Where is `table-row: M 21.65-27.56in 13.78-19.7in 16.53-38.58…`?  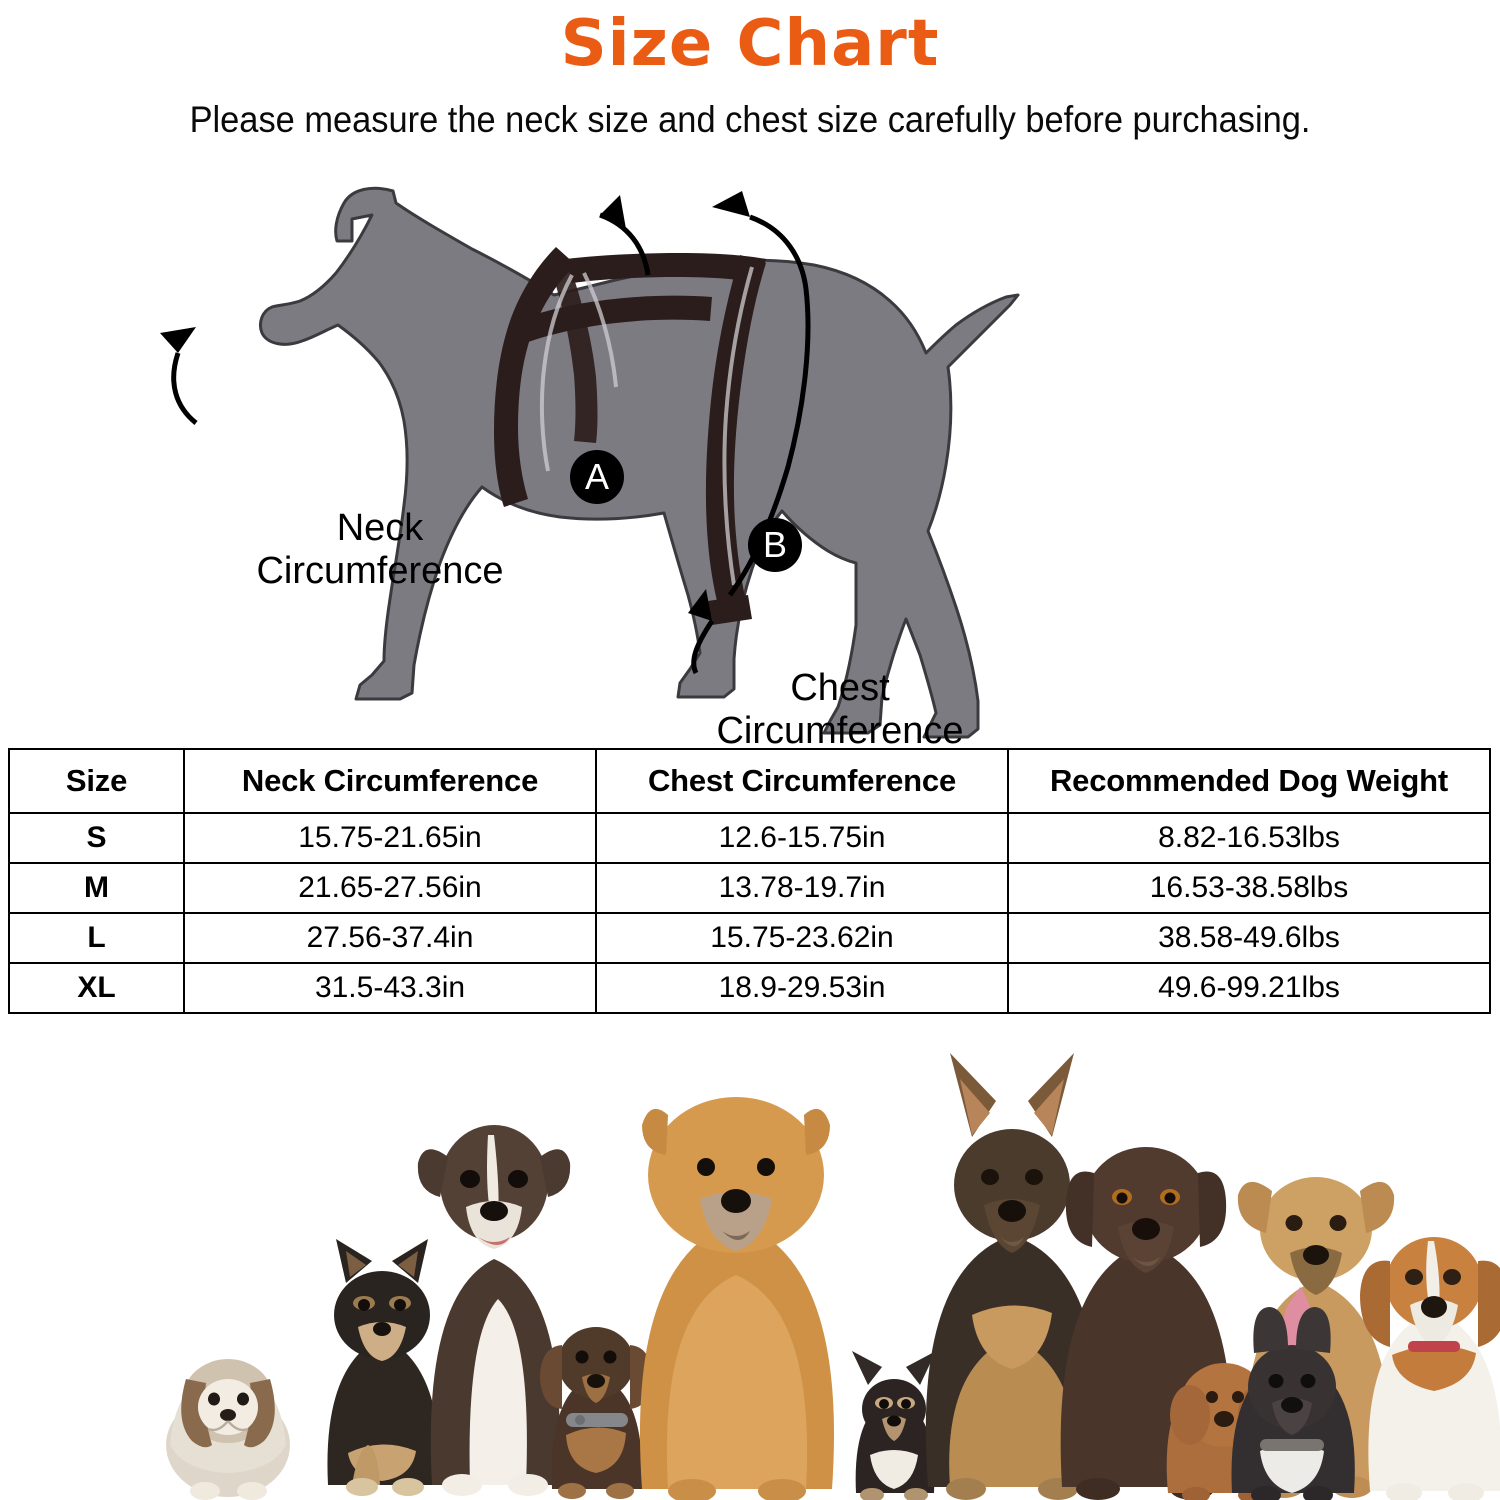 table-row: M 21.65-27.56in 13.78-19.7in 16.53-38.58… is located at coordinates (749, 888).